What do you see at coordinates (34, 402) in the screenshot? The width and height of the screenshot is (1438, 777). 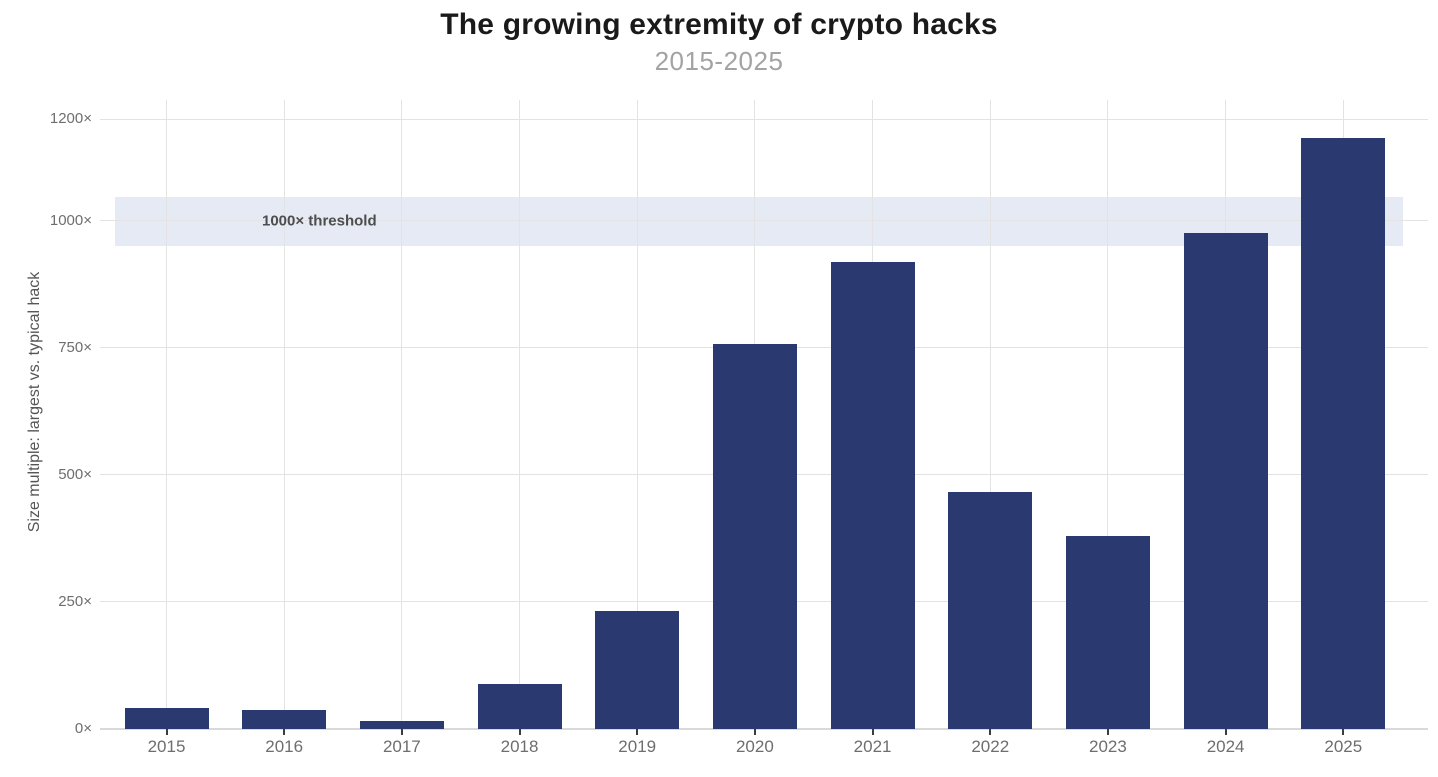 I see `y-axis-label: Size multiple: largest vs. typical hack` at bounding box center [34, 402].